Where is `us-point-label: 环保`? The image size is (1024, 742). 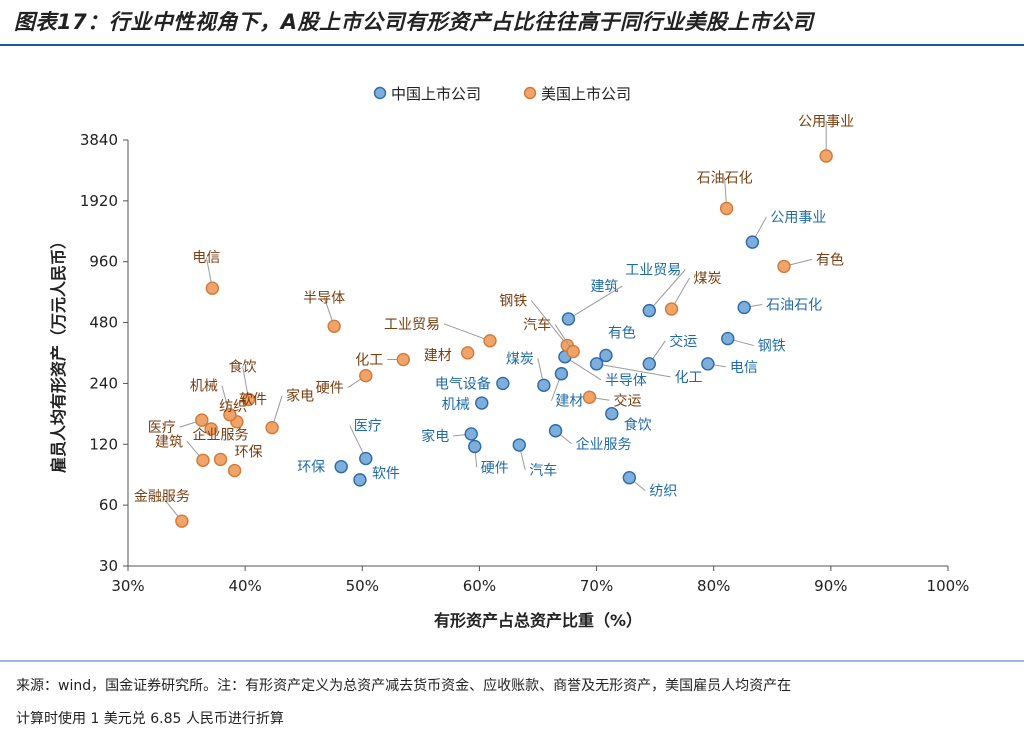
us-point-label: 环保 is located at coordinates (249, 453).